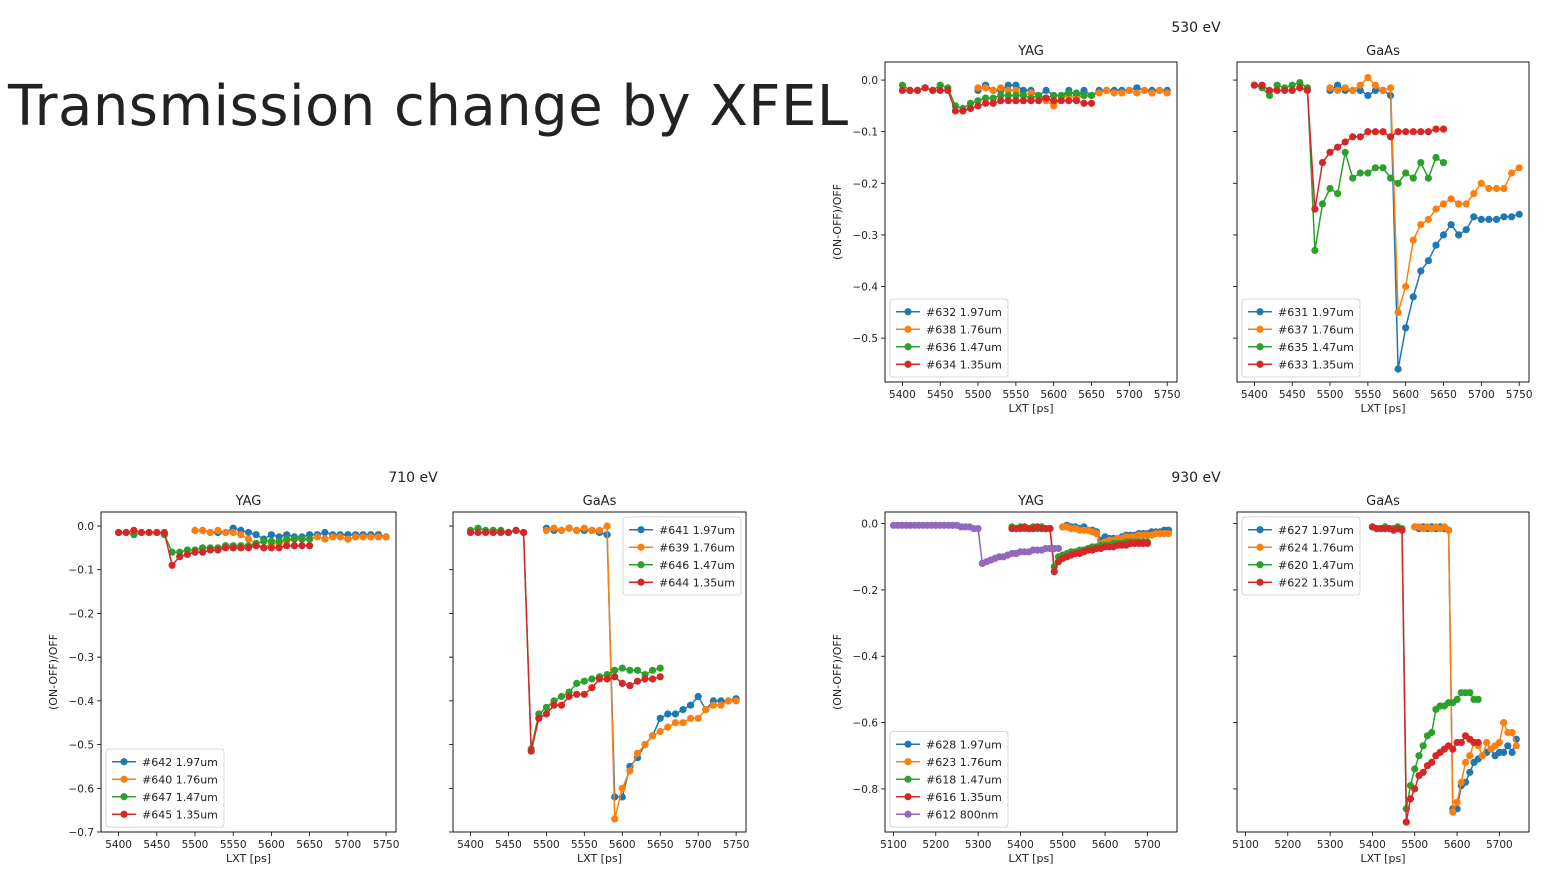 The image size is (1555, 873). What do you see at coordinates (697, 530) in the screenshot?
I see `legend-label: #641 1.97um` at bounding box center [697, 530].